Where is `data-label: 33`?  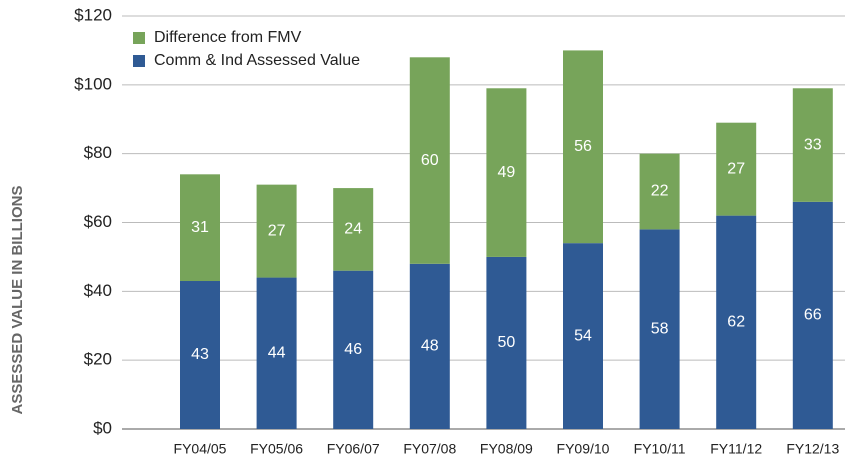 data-label: 33 is located at coordinates (813, 144).